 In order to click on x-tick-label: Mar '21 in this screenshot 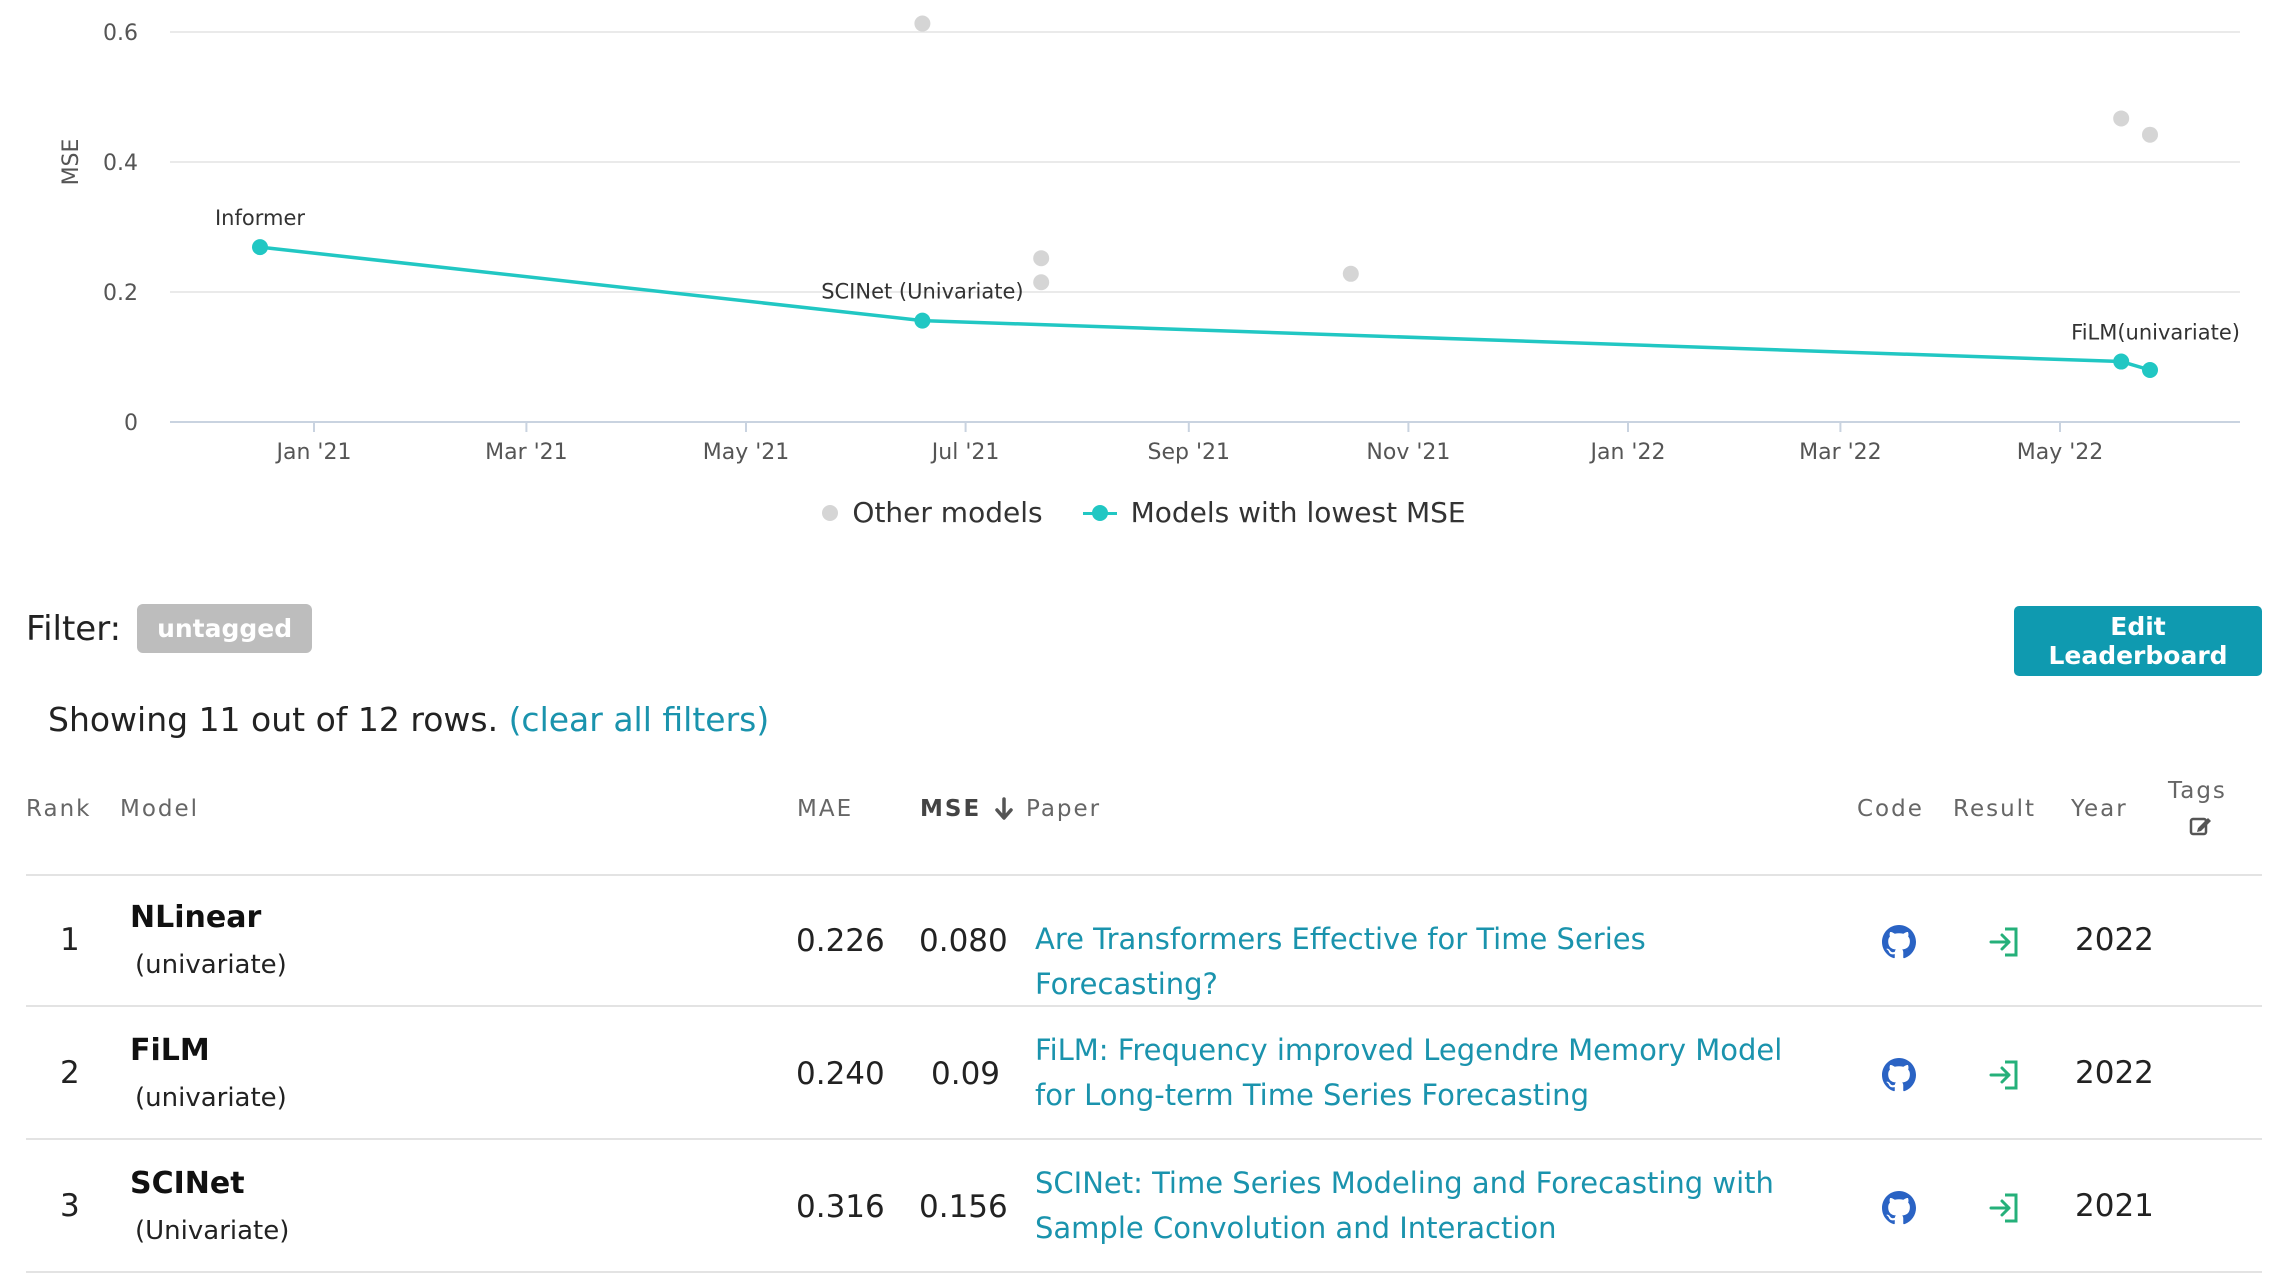, I will do `click(526, 452)`.